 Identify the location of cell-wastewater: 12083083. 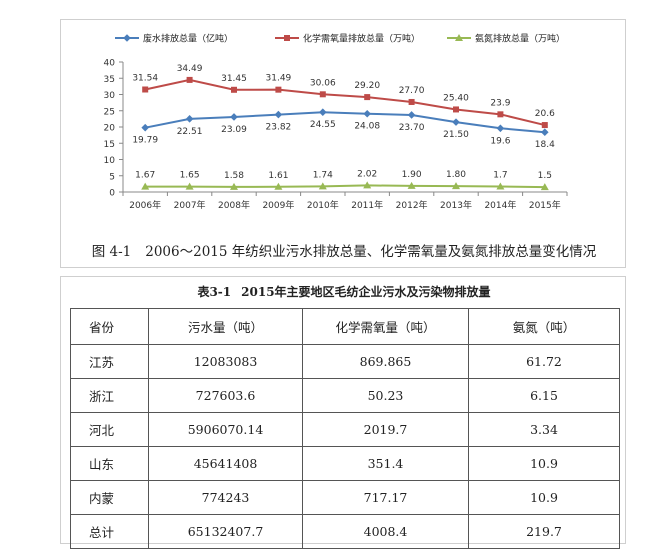
(225, 361).